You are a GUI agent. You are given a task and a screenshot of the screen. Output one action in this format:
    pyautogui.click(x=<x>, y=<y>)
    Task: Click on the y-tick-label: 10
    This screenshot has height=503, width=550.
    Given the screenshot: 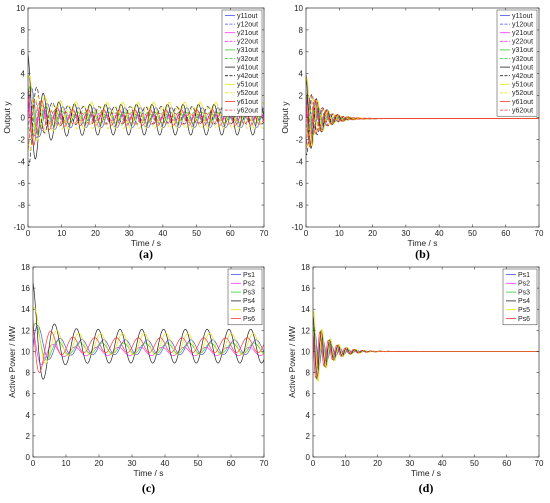 What is the action you would take?
    pyautogui.click(x=298, y=8)
    